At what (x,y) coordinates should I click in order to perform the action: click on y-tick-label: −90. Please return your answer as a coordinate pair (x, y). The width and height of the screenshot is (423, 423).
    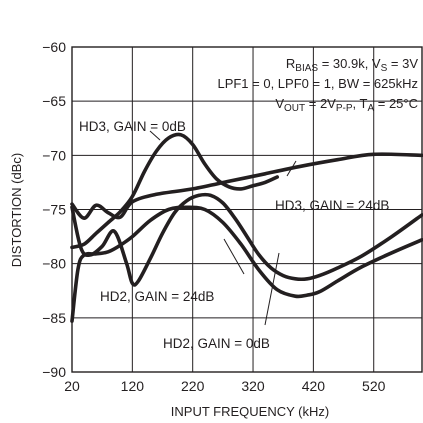
    Looking at the image, I should click on (54, 372).